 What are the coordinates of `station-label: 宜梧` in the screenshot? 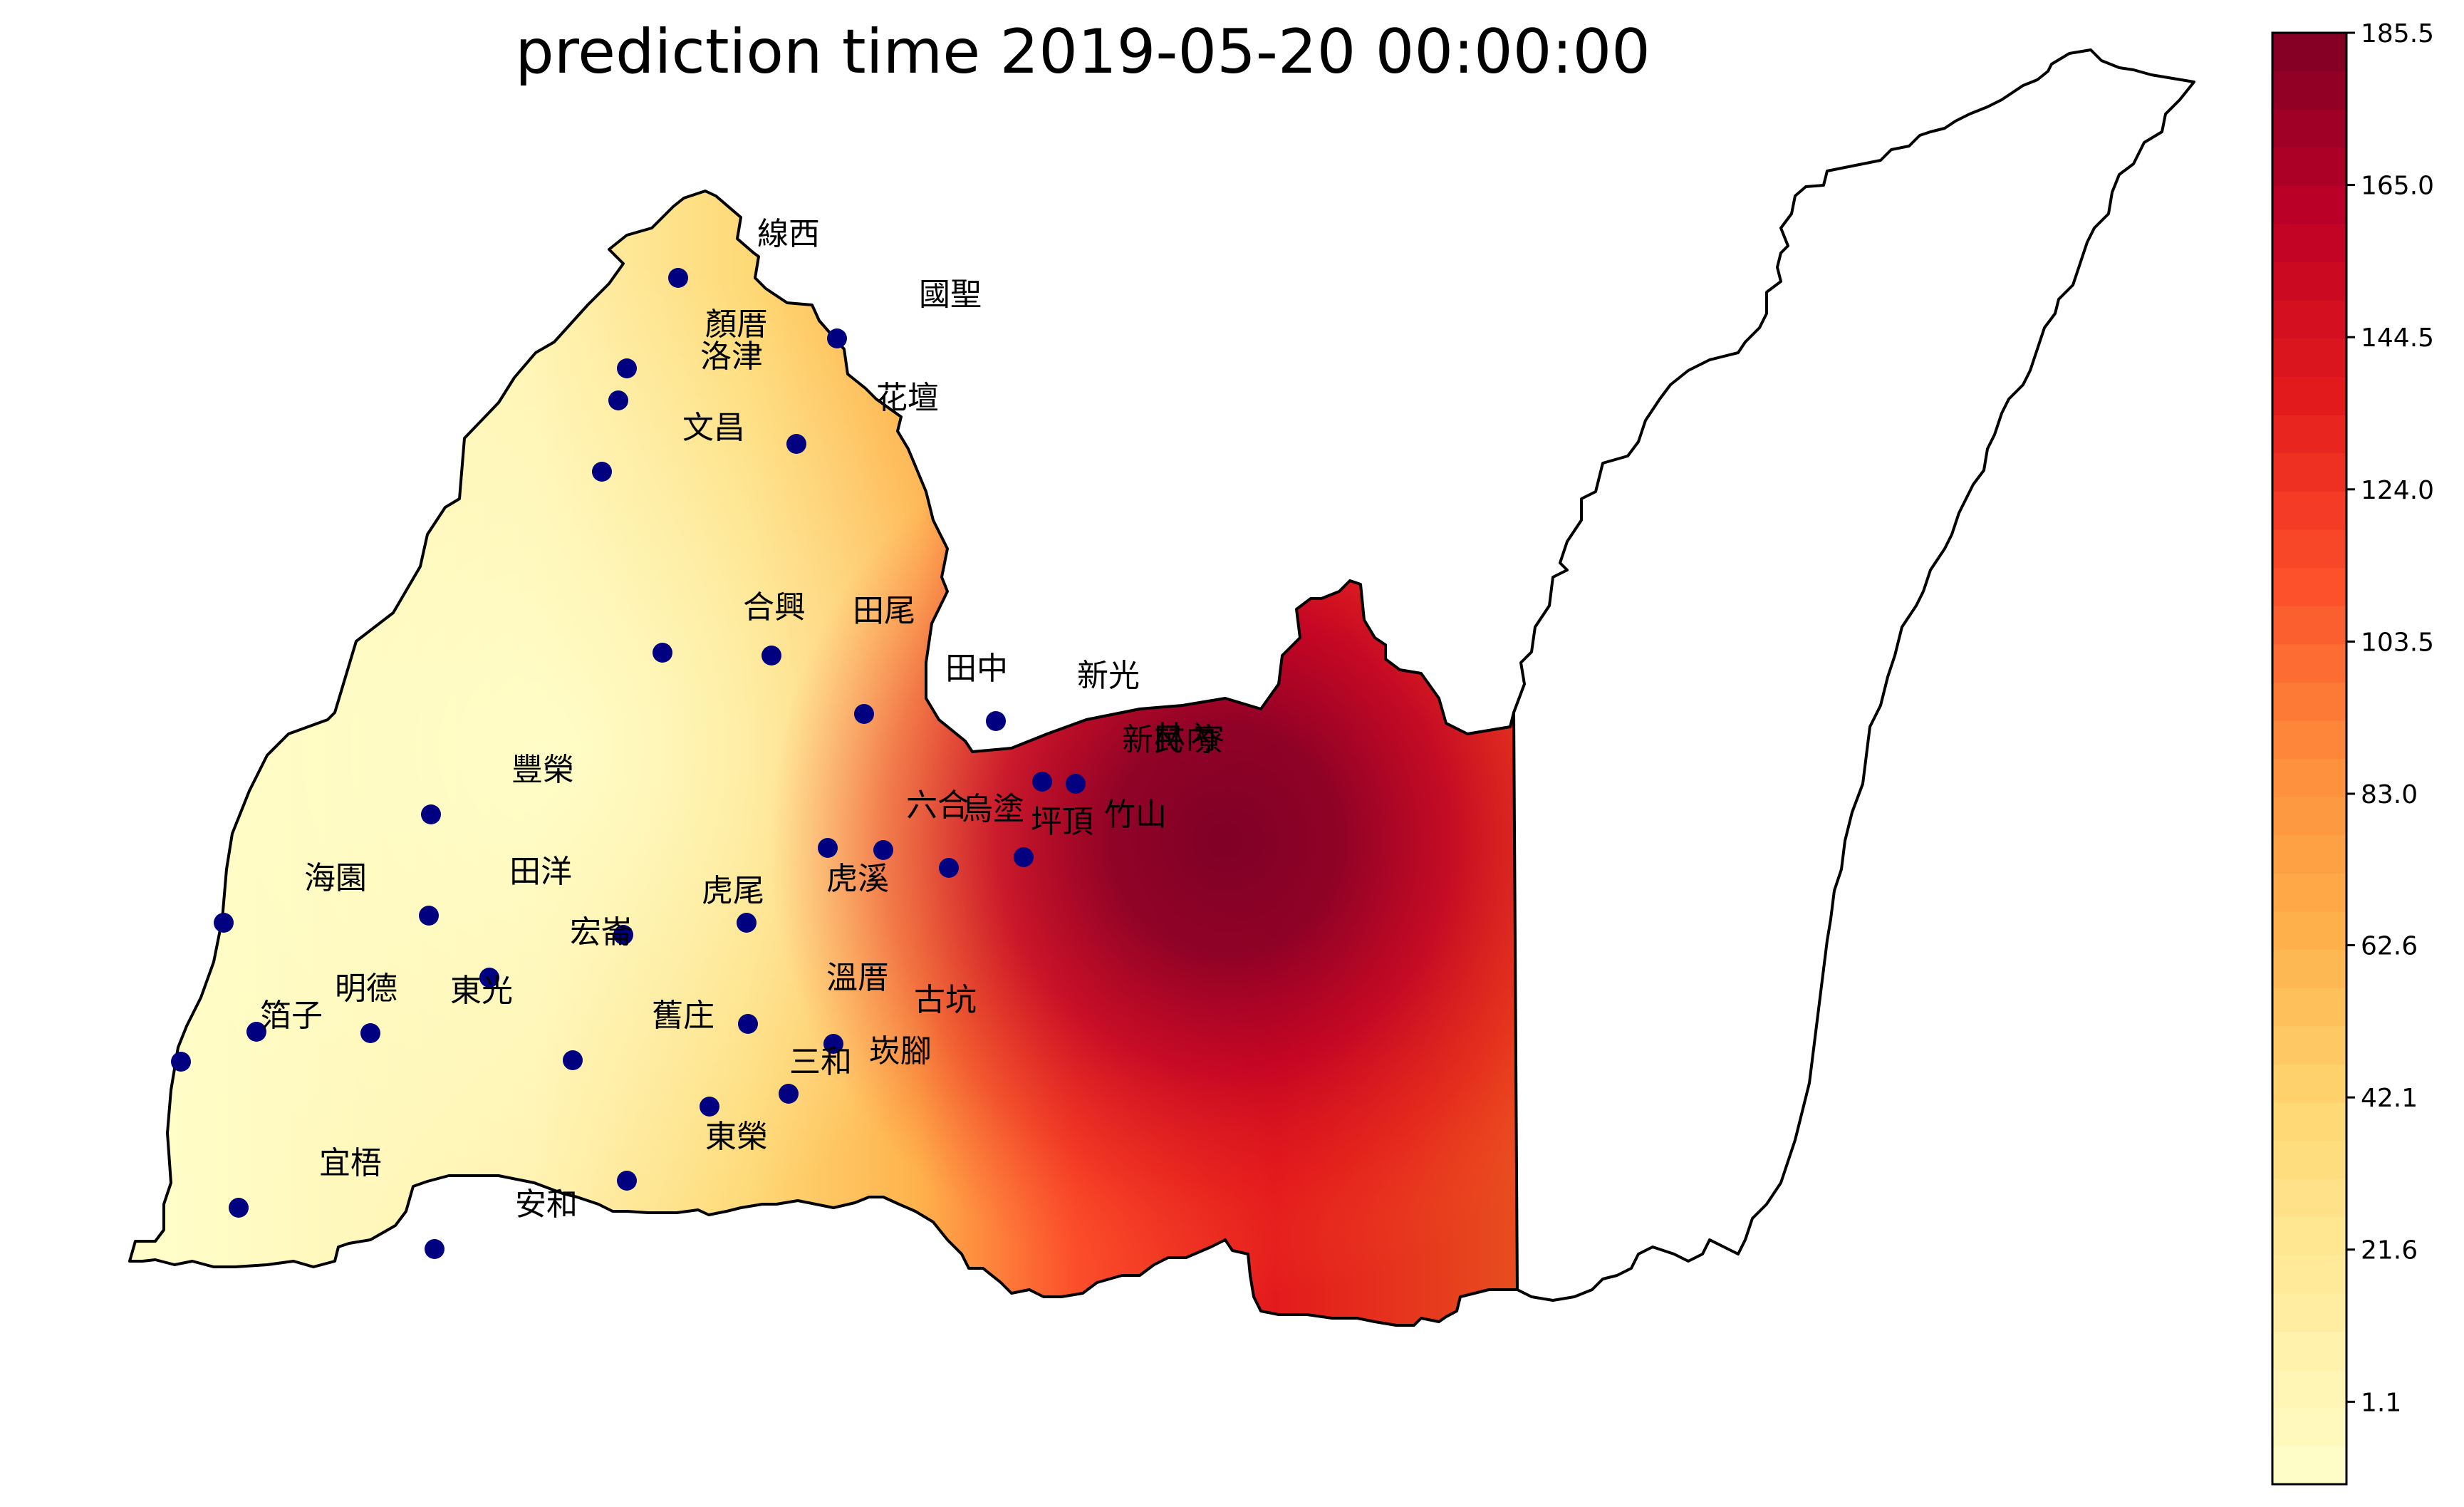 It's located at (350, 1163).